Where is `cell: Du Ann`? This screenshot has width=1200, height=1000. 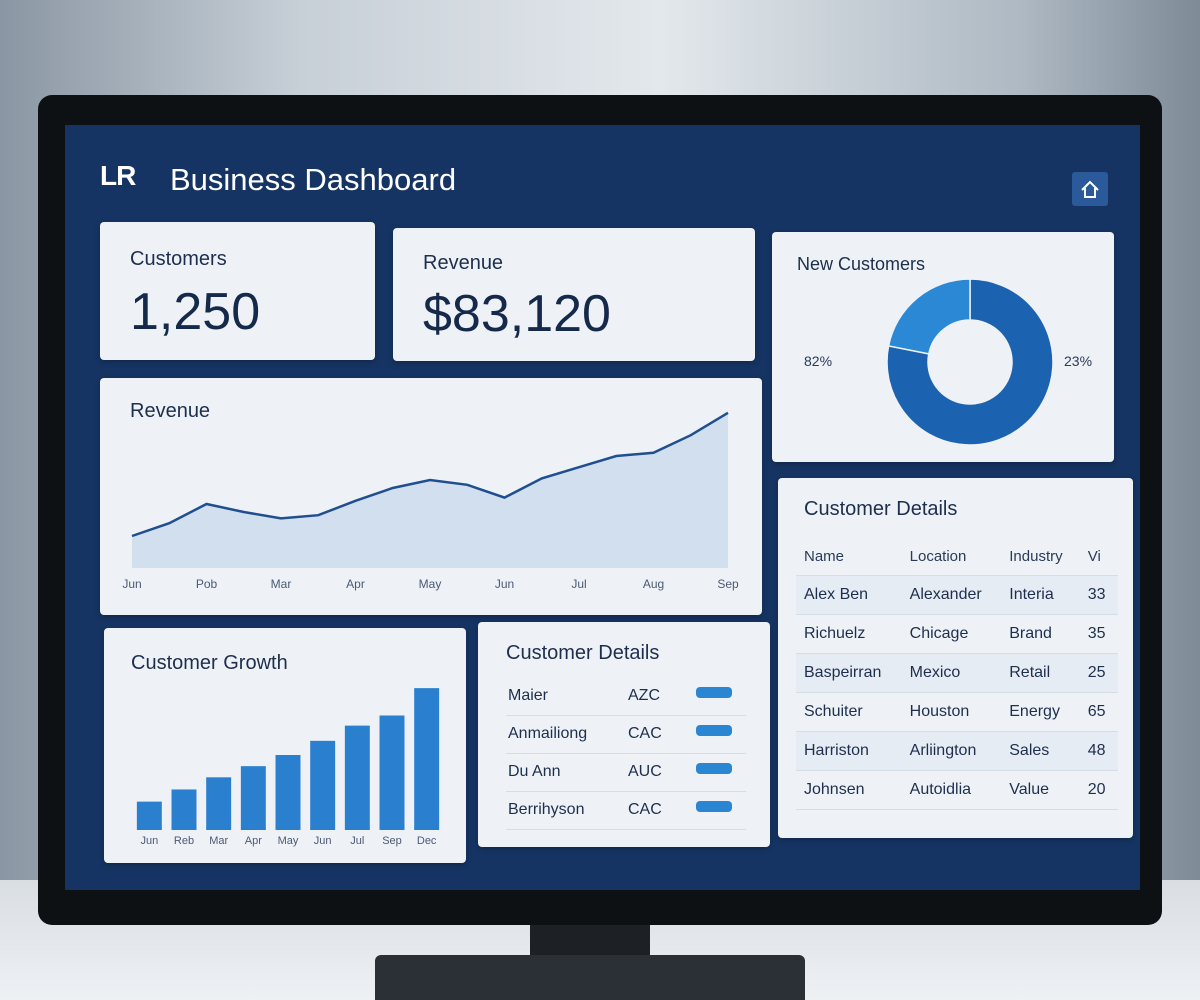 cell: Du Ann is located at coordinates (534, 771).